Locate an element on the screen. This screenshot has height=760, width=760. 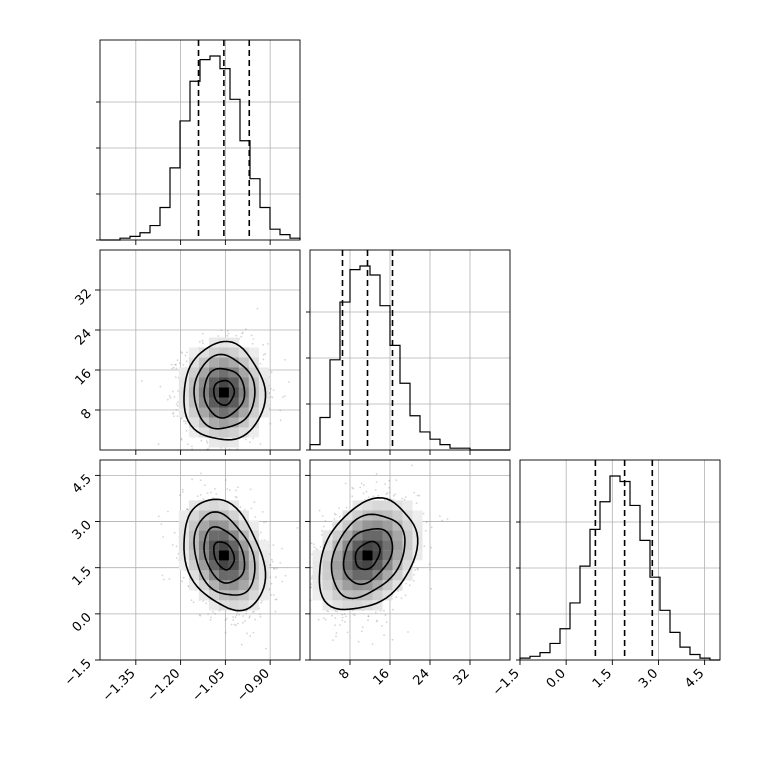
contour-line is located at coordinates (225, 390).